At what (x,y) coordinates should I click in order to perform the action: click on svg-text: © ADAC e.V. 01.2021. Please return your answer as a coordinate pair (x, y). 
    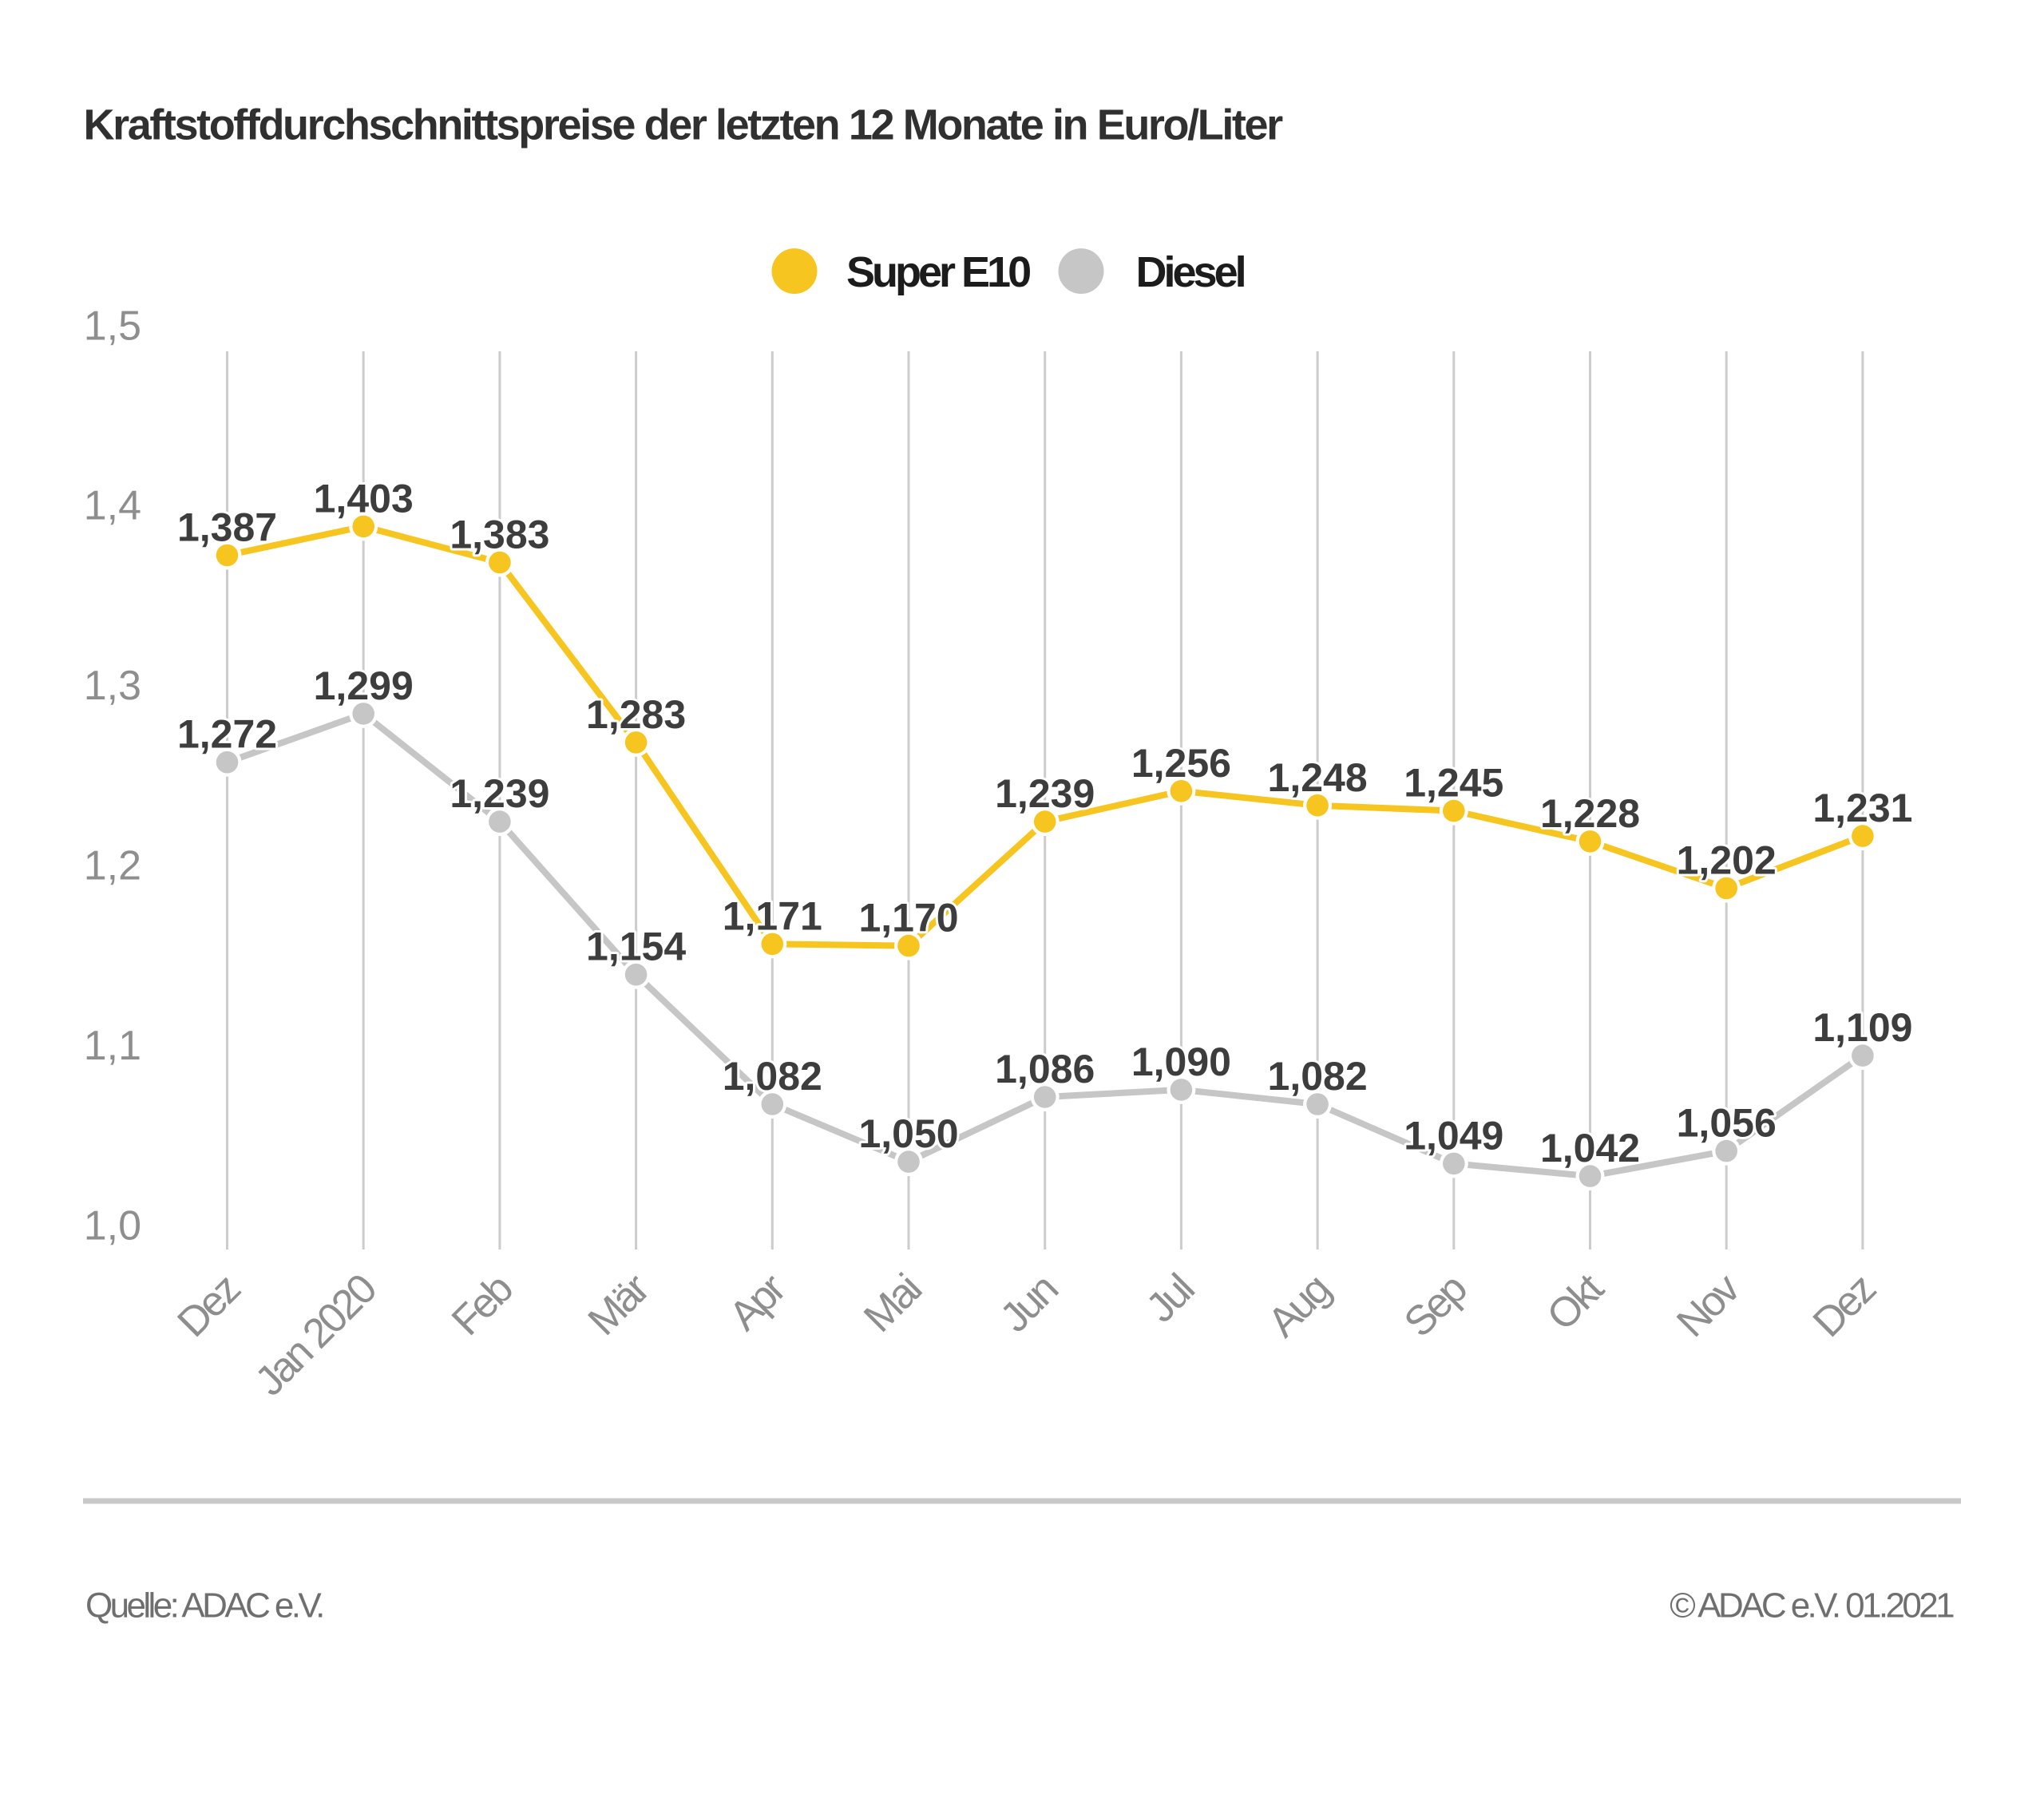
    Looking at the image, I should click on (1812, 1605).